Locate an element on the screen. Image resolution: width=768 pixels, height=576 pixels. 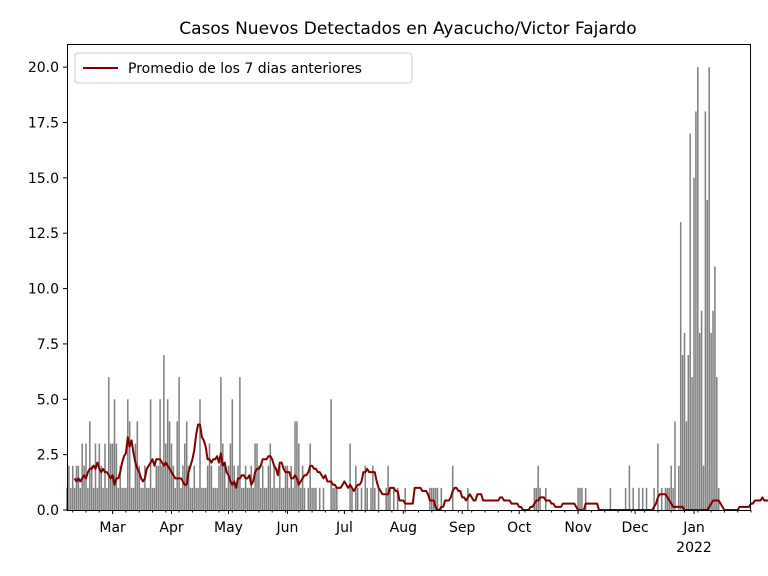
line-layer is located at coordinates (420, 467).